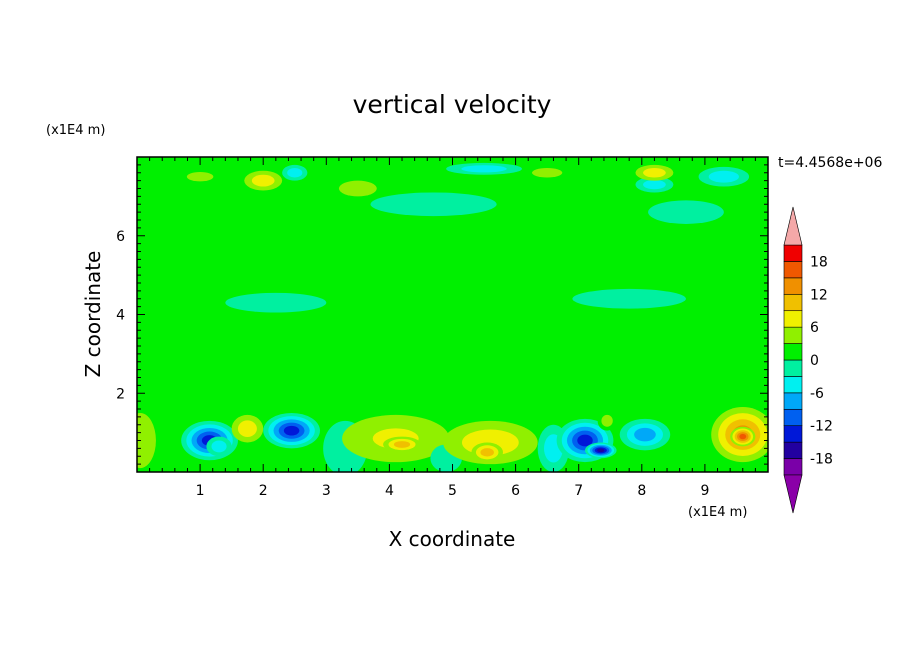 The image size is (904, 654). What do you see at coordinates (793, 494) in the screenshot?
I see `colorbar-under-triangle` at bounding box center [793, 494].